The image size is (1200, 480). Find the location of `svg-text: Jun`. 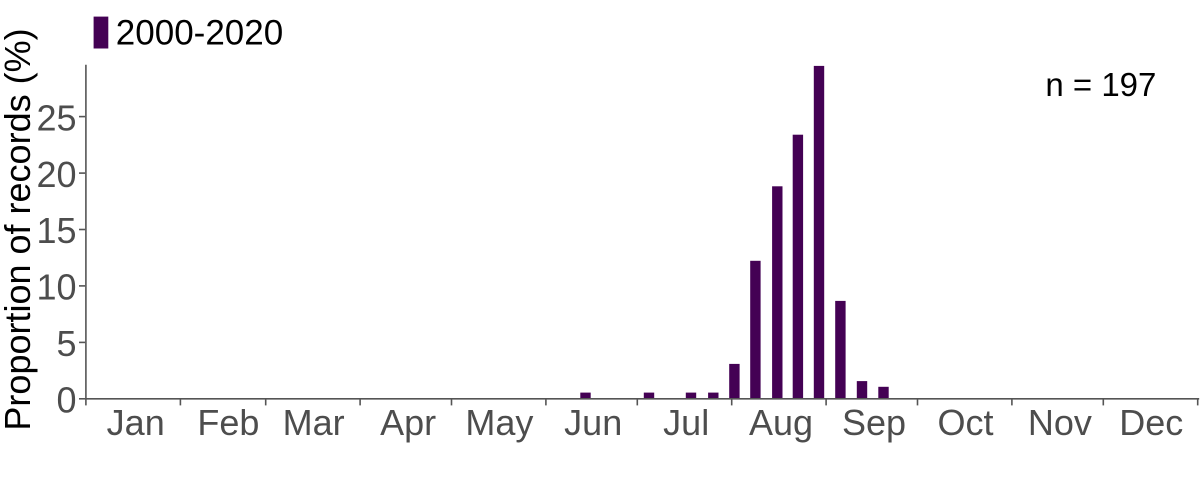

svg-text: Jun is located at coordinates (593, 422).